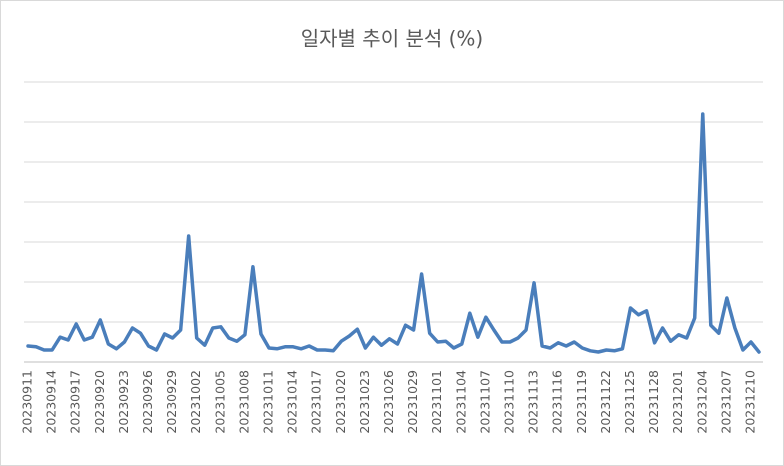 The width and height of the screenshot is (784, 466). Describe the element at coordinates (195, 402) in the screenshot. I see `x-tick-label: 20231002` at that location.